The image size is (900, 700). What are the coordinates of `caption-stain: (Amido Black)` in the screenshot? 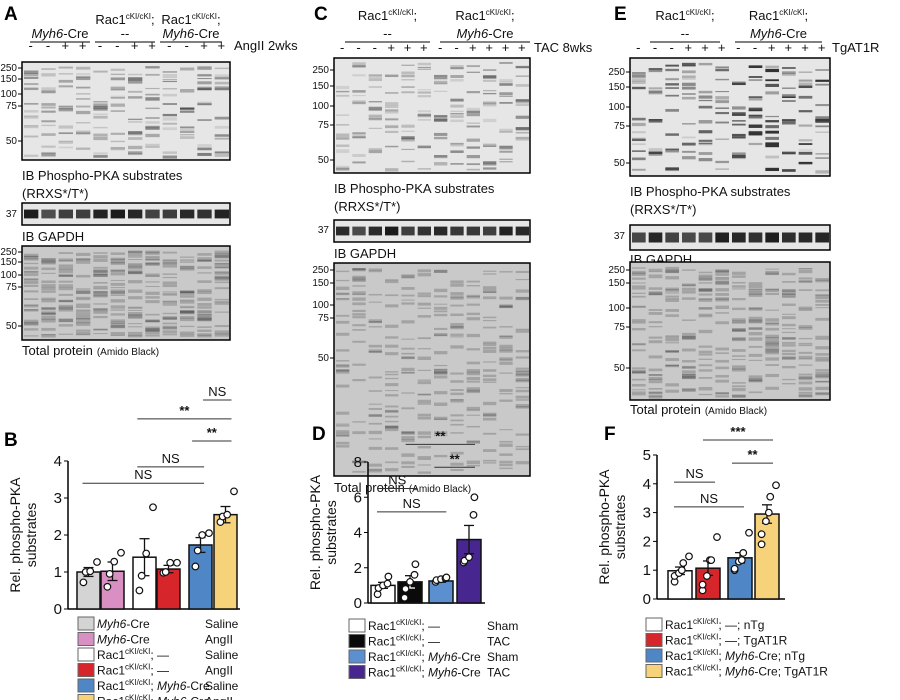 It's located at (736, 411).